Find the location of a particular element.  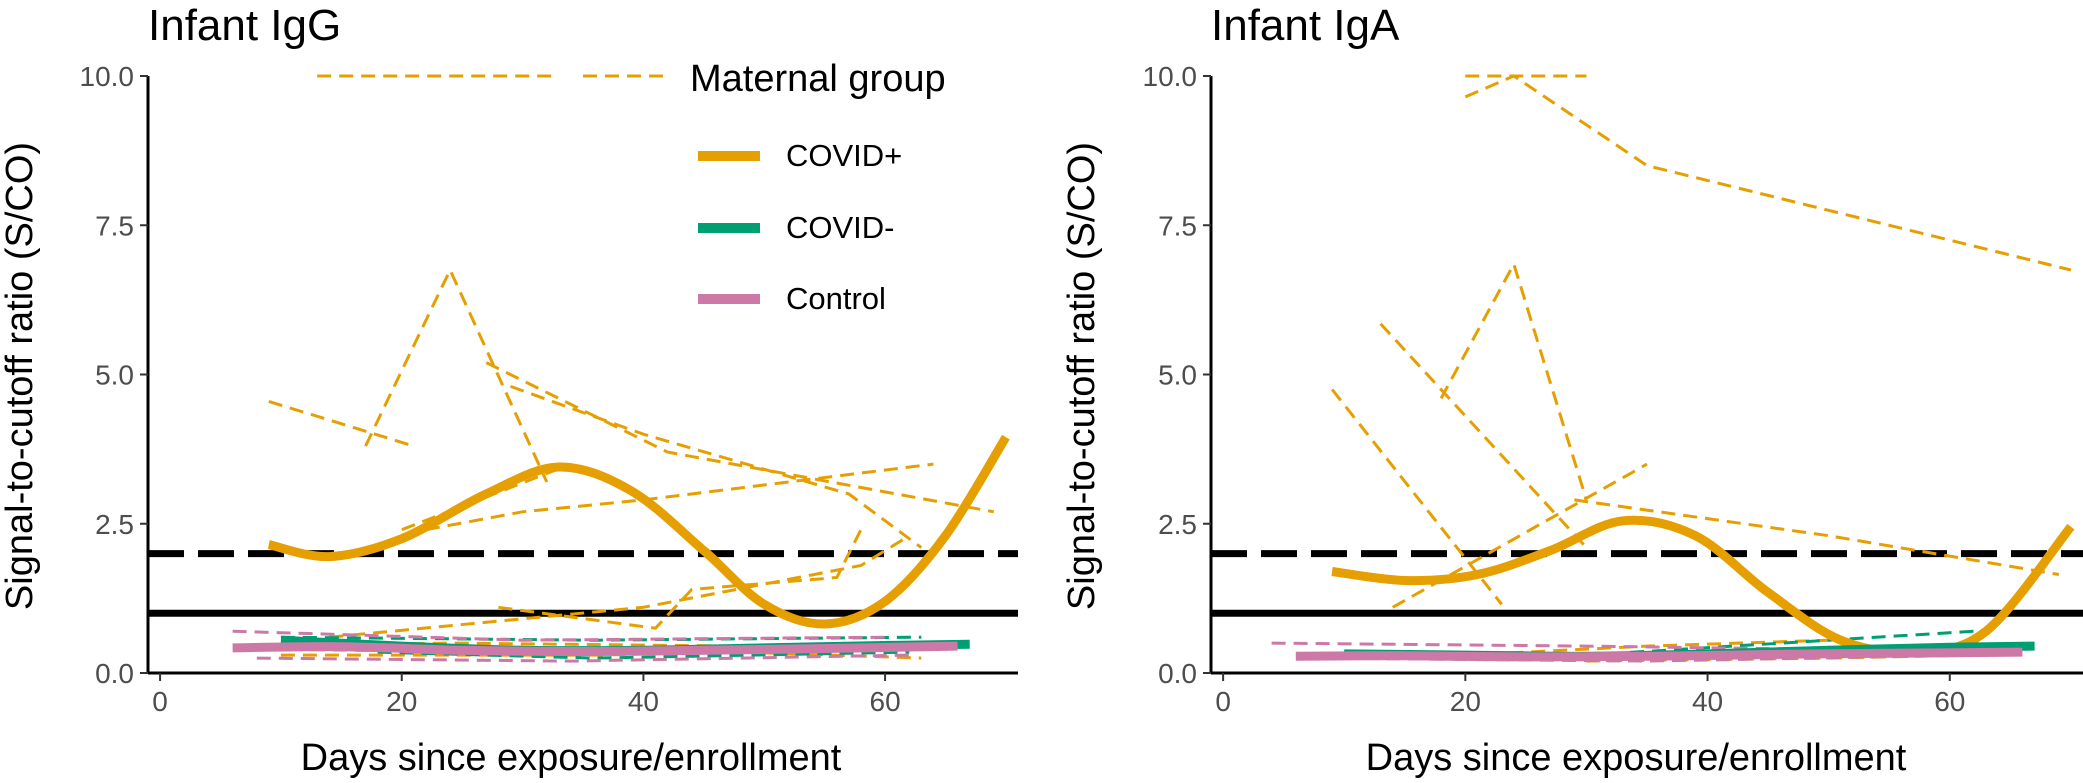

panel-title: Infant IgA is located at coordinates (1305, 25).